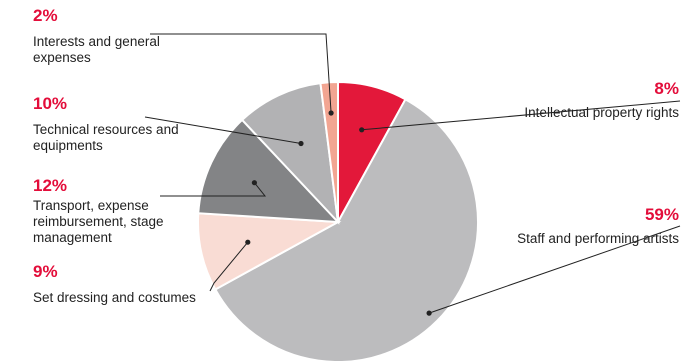  I want to click on leader-dot-staff, so click(429, 313).